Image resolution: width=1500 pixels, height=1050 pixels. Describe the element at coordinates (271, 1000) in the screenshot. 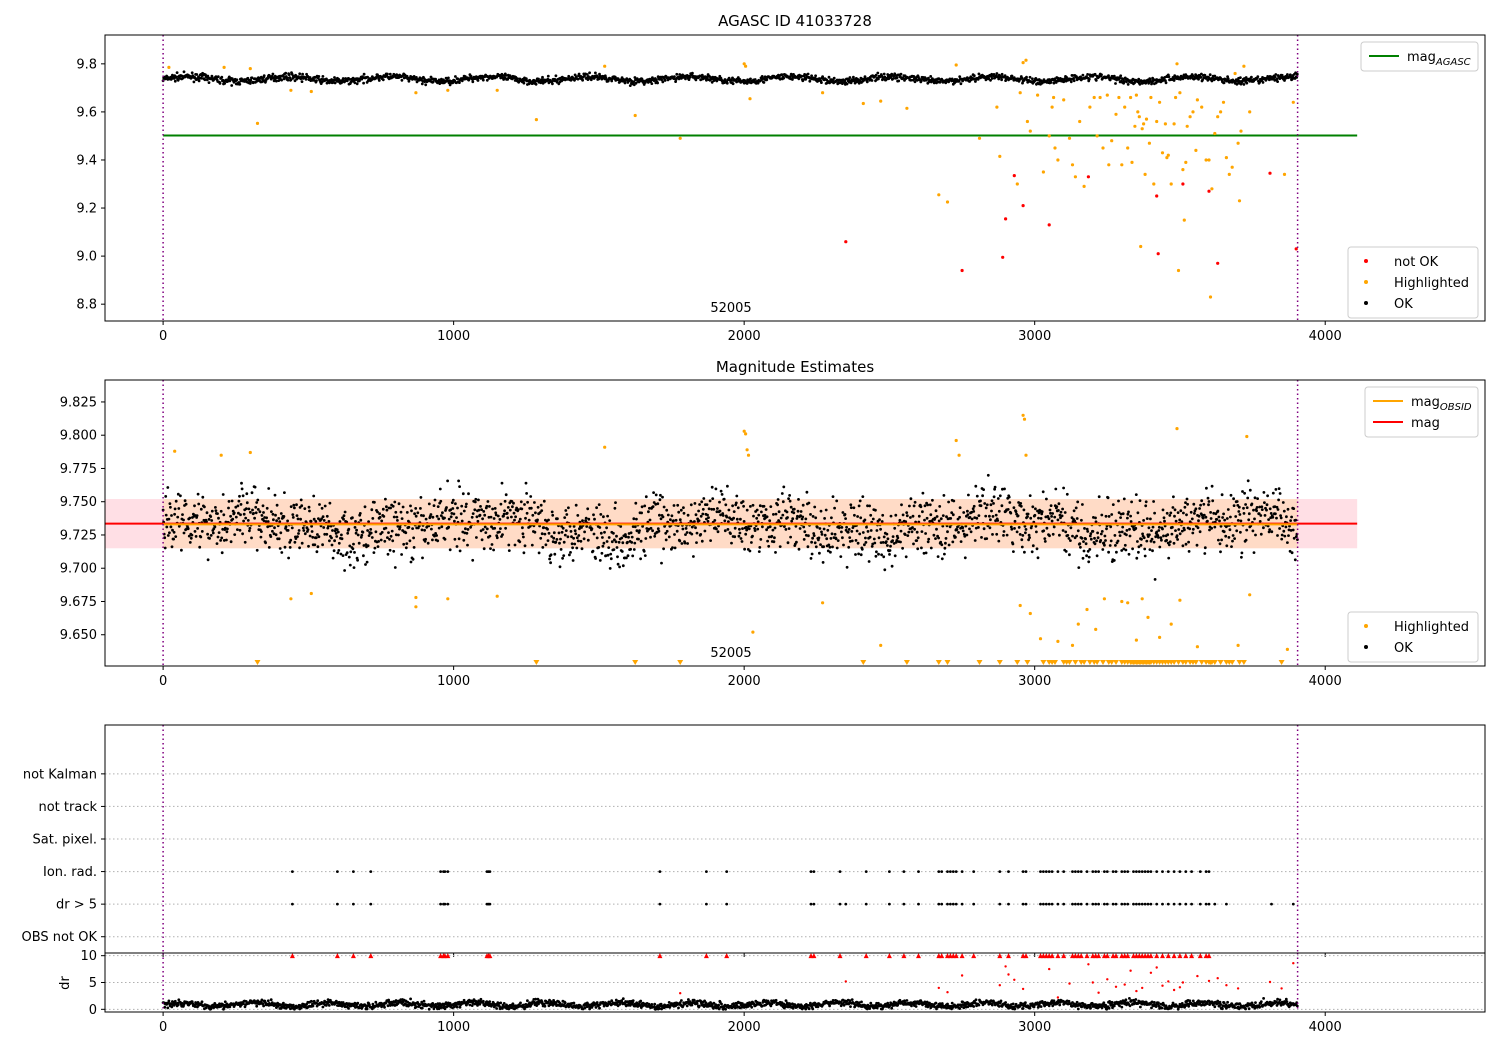

I see `dr-ok-point` at that location.